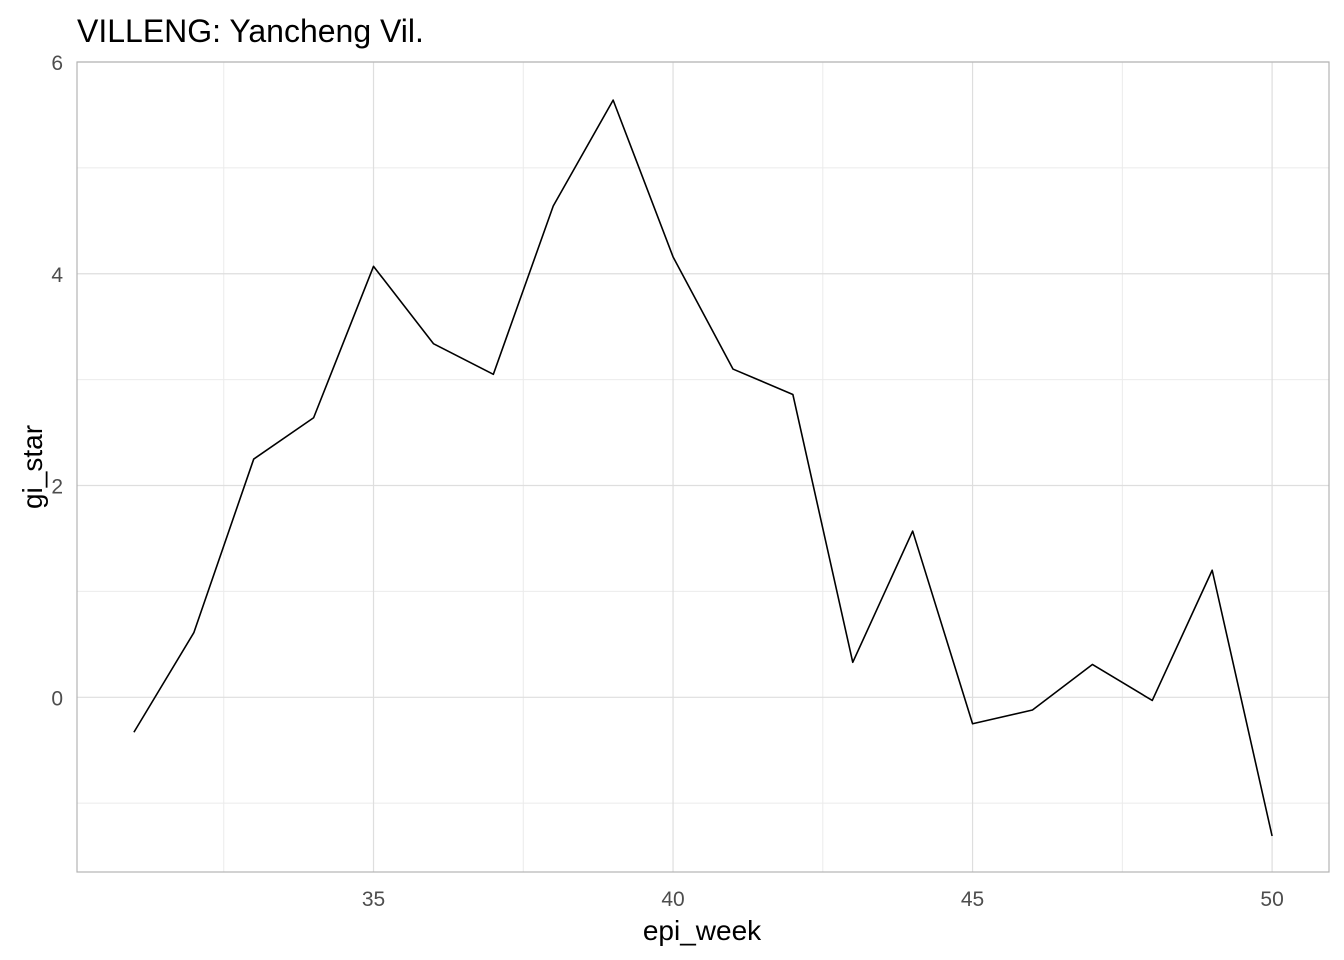 The height and width of the screenshot is (960, 1344). Describe the element at coordinates (57, 63) in the screenshot. I see `y-tick-label: 6` at that location.